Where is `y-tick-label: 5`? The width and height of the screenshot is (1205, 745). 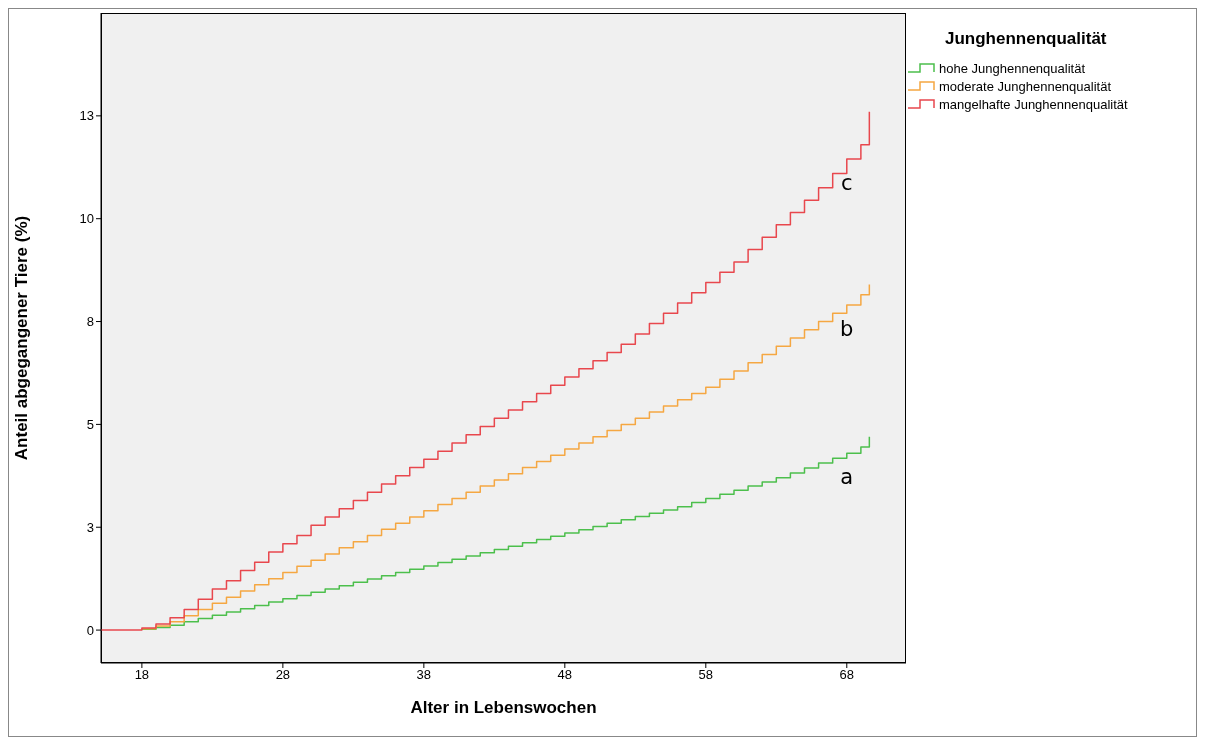 y-tick-label: 5 is located at coordinates (90, 425).